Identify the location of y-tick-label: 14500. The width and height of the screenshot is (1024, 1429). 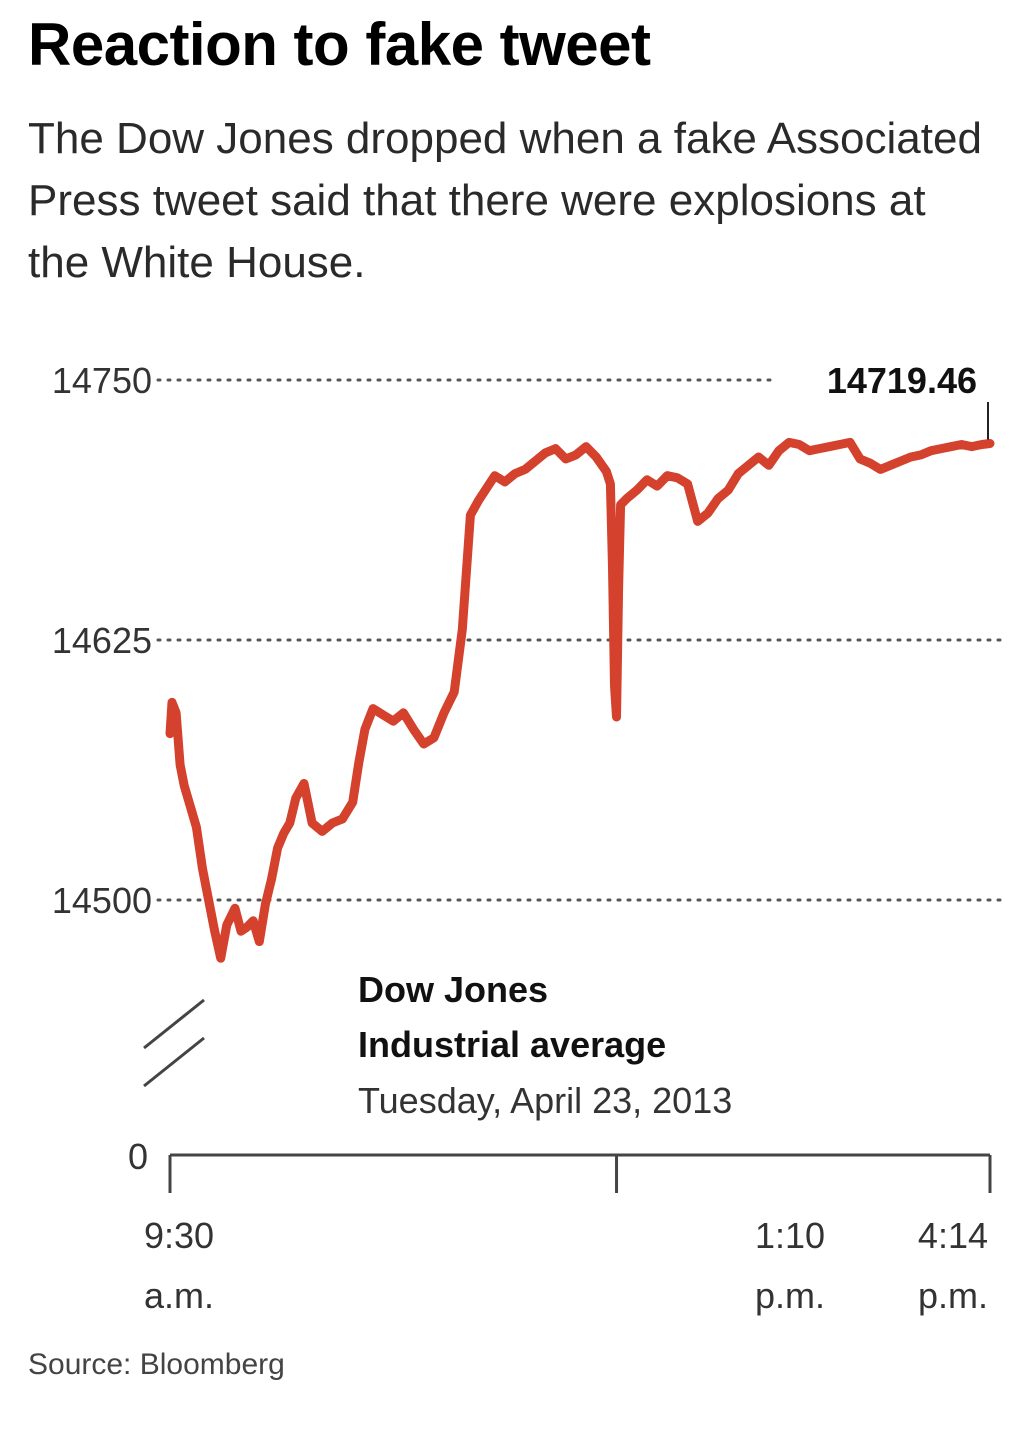
(102, 900).